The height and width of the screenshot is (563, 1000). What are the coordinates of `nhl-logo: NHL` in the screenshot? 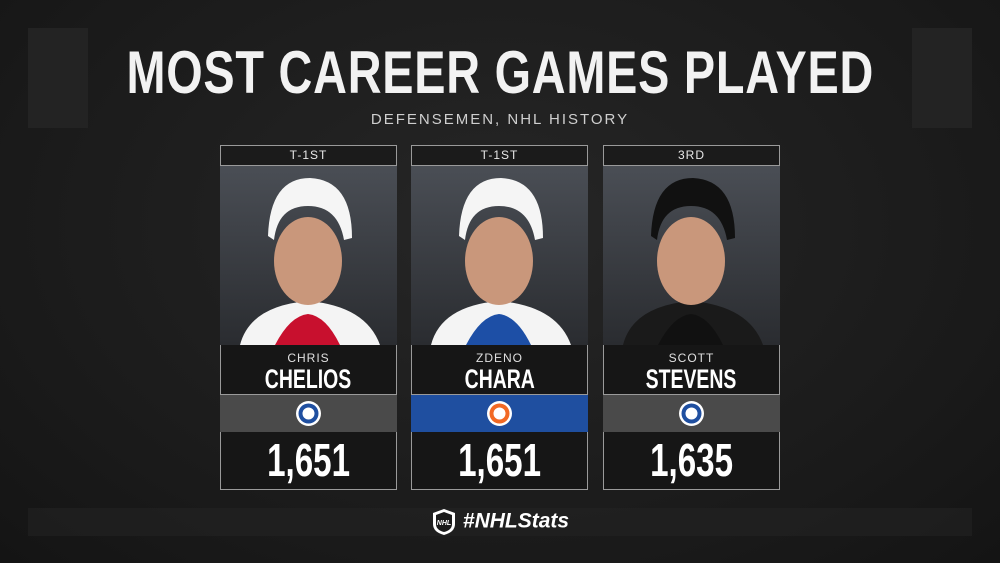 It's located at (443, 522).